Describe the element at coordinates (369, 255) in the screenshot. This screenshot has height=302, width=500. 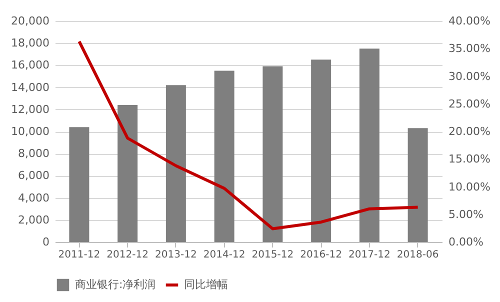
I see `x-tick-label: 2017-12` at that location.